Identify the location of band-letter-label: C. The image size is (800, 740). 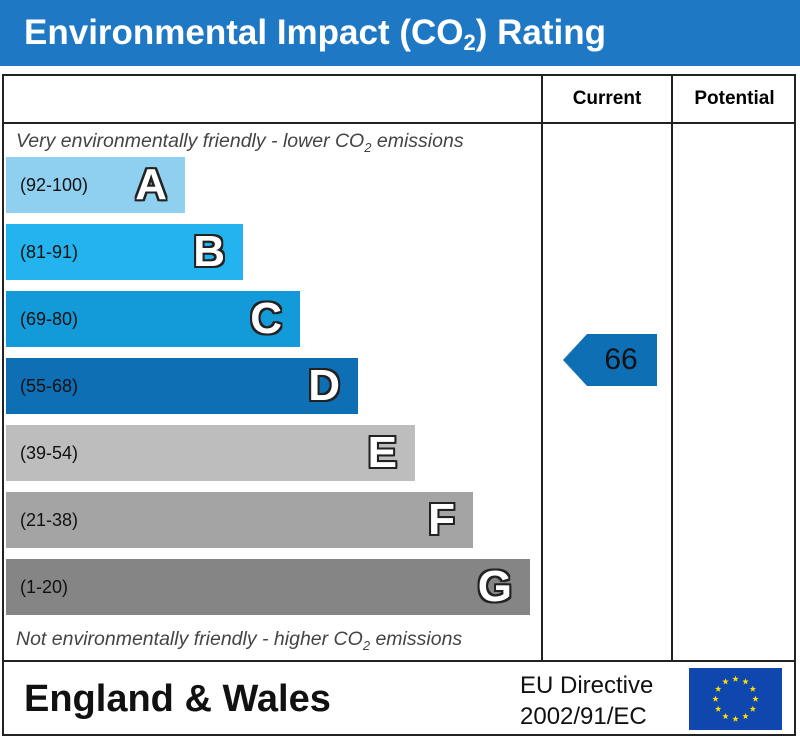
(266, 318).